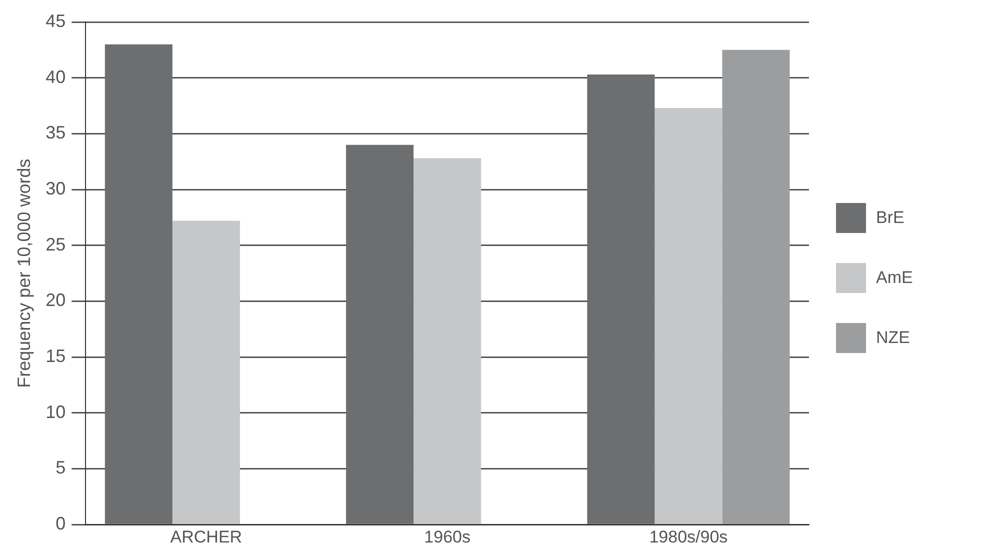 This screenshot has height=555, width=999. What do you see at coordinates (447, 536) in the screenshot?
I see `x-tick-label: 1960s` at bounding box center [447, 536].